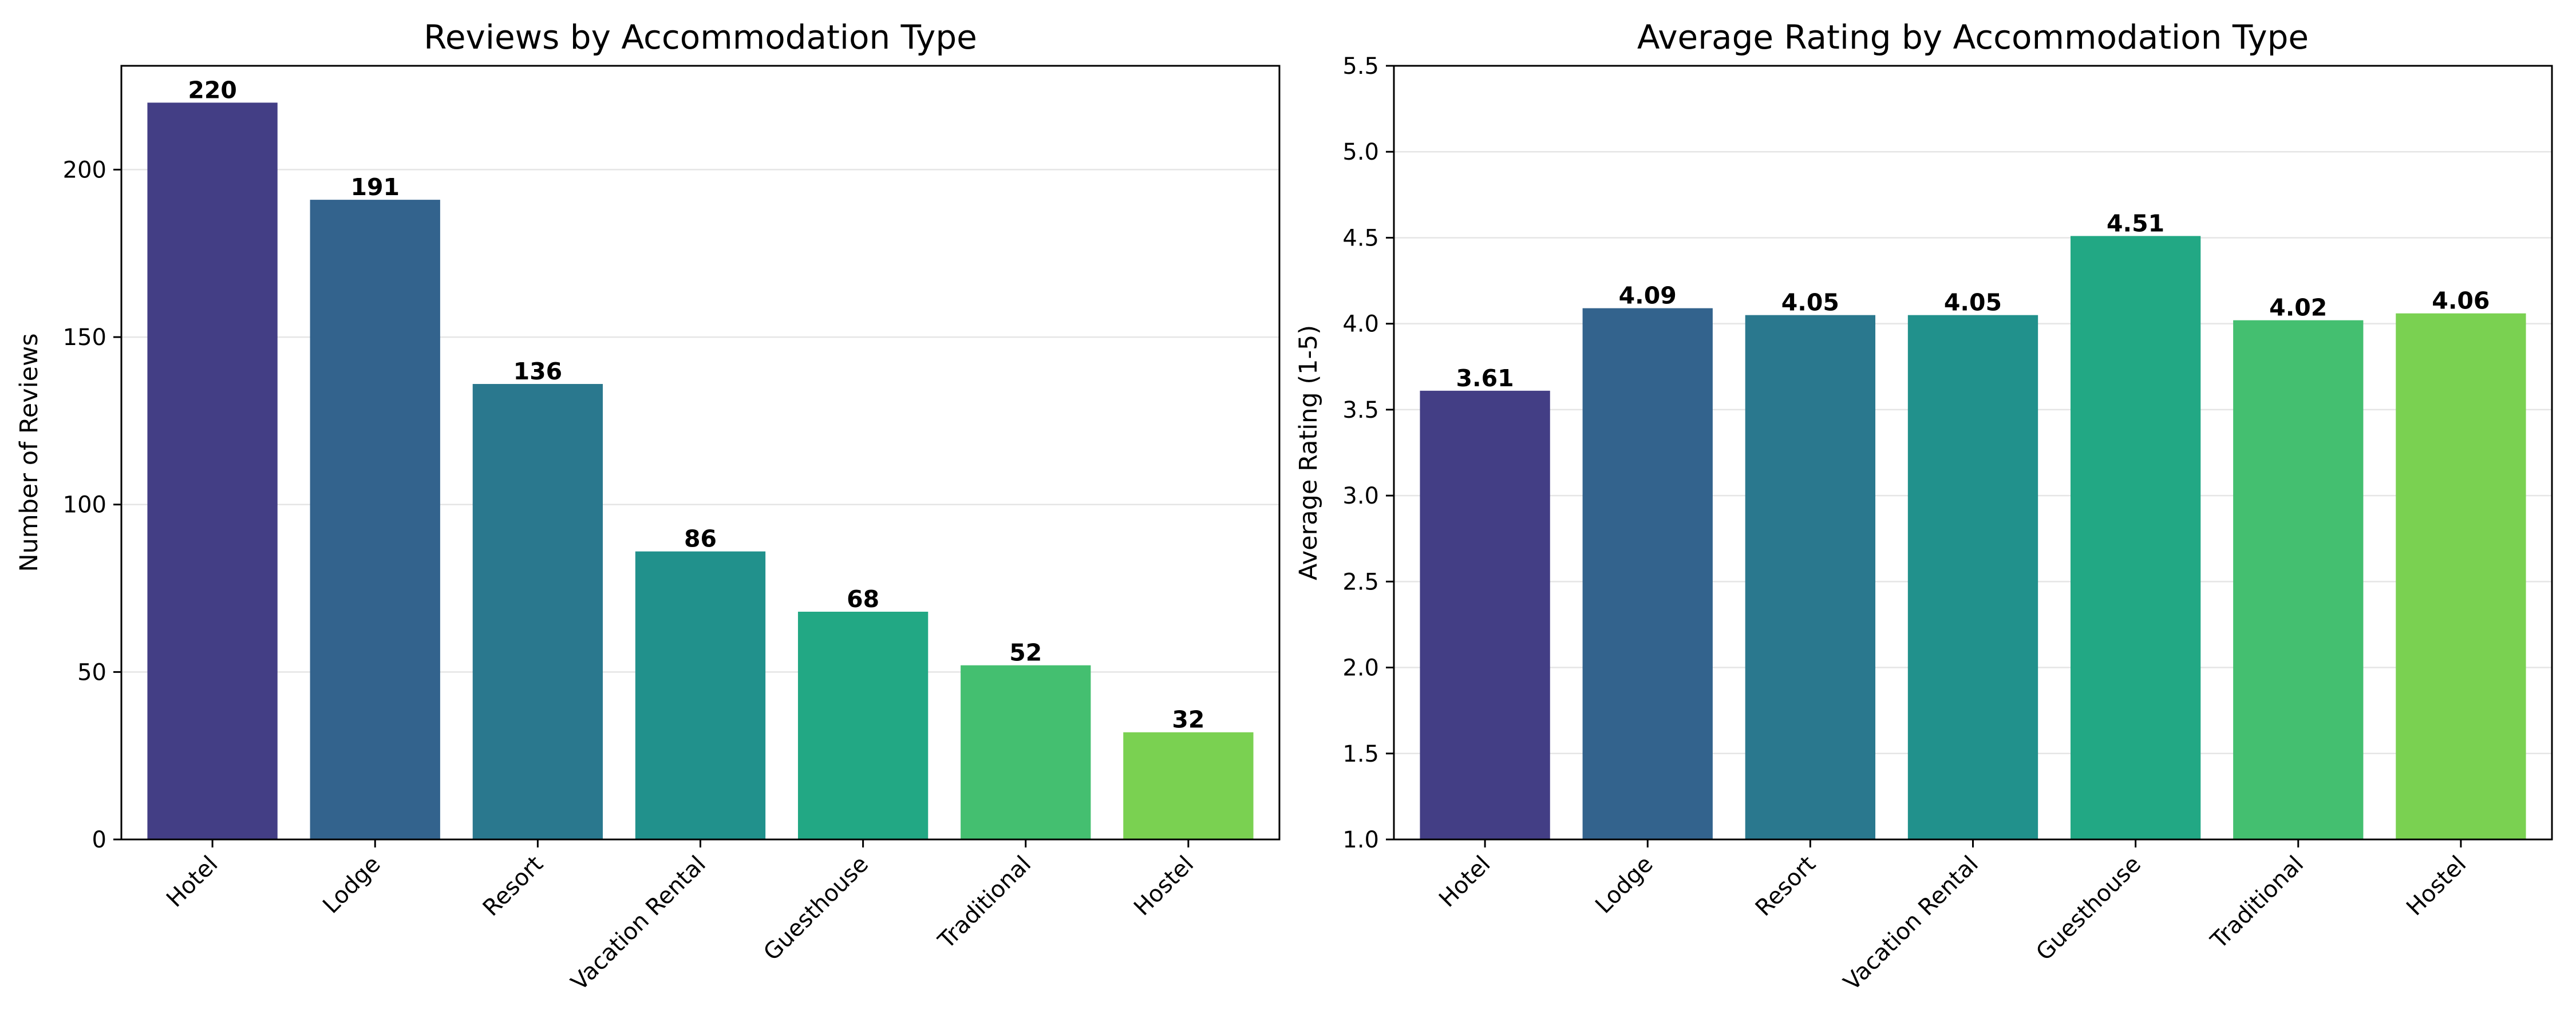 This screenshot has height=1030, width=2576. Describe the element at coordinates (2461, 301) in the screenshot. I see `bar-value-label: 4.06` at that location.